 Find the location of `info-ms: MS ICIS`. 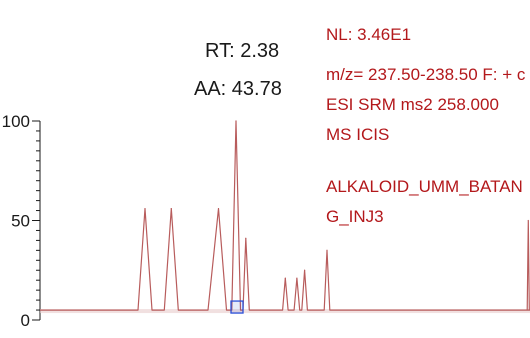

info-ms: MS ICIS is located at coordinates (357, 134).